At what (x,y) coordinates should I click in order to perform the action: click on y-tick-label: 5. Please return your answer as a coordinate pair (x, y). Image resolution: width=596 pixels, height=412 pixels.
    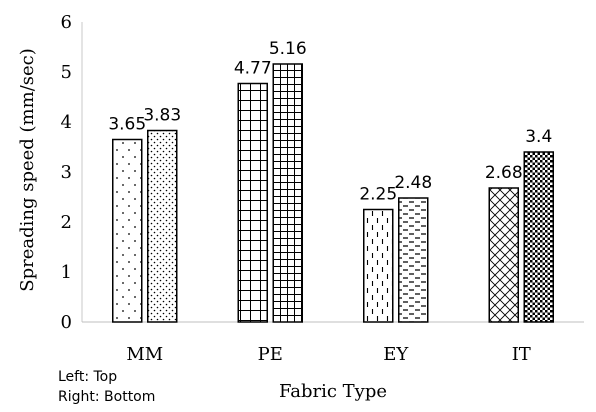
    Looking at the image, I should click on (66, 72).